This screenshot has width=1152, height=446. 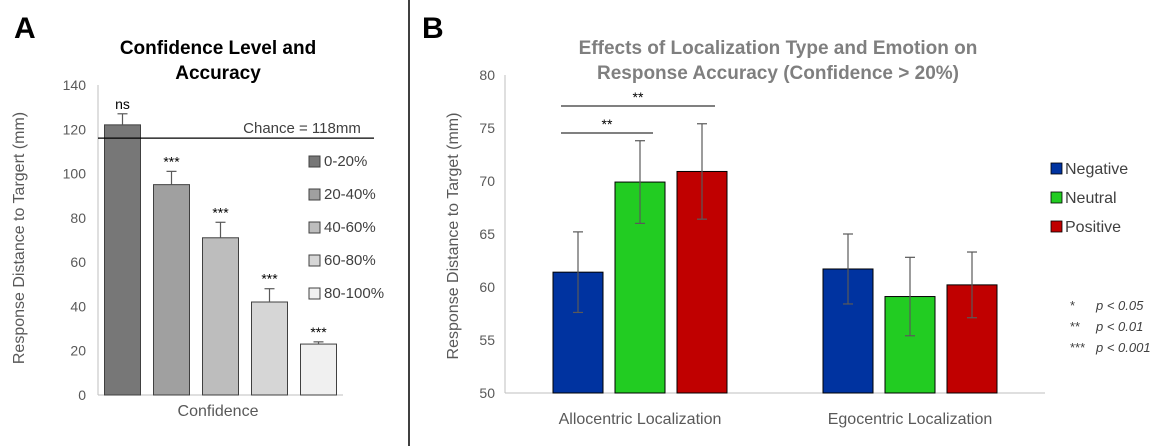 What do you see at coordinates (78, 218) in the screenshot?
I see `panel-a-y-tick-label: 80` at bounding box center [78, 218].